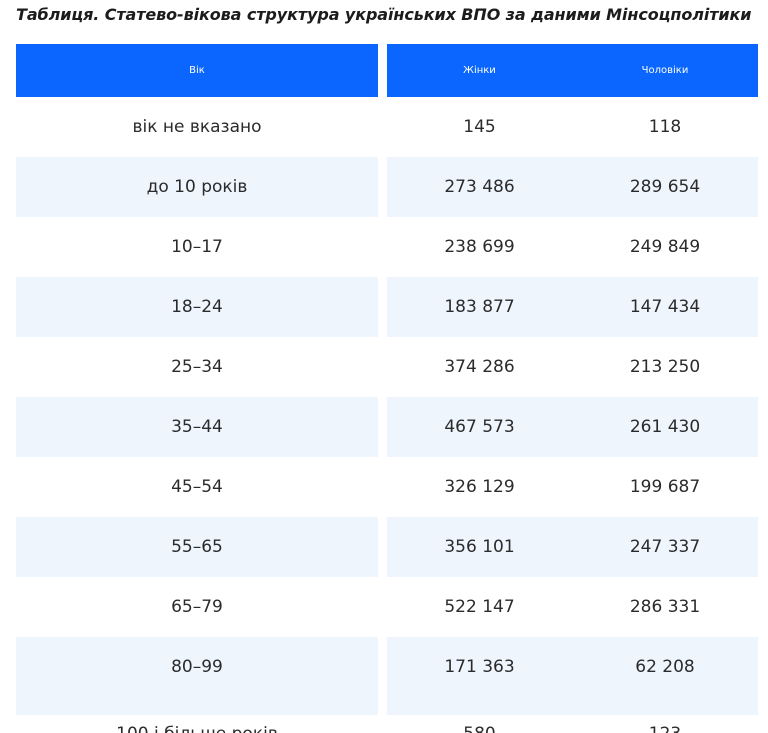 The image size is (768, 733). I want to click on table-row: до 10 років 273 486 289 654, so click(387, 187).